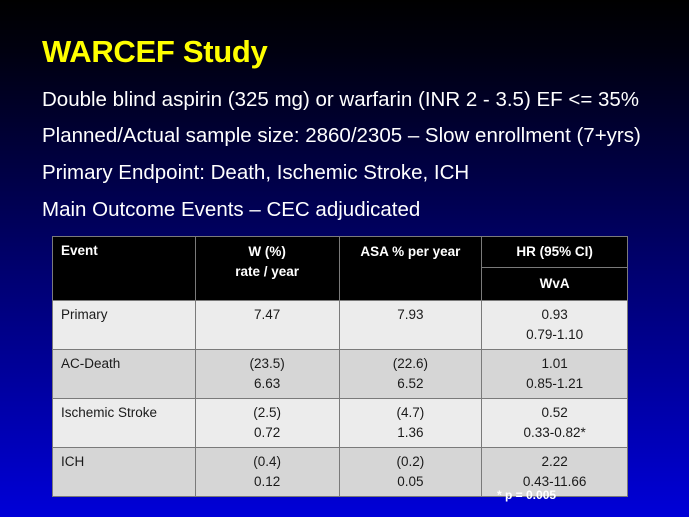 The height and width of the screenshot is (517, 689). I want to click on hr-value: 1.01 0.85-1.21, so click(554, 374).